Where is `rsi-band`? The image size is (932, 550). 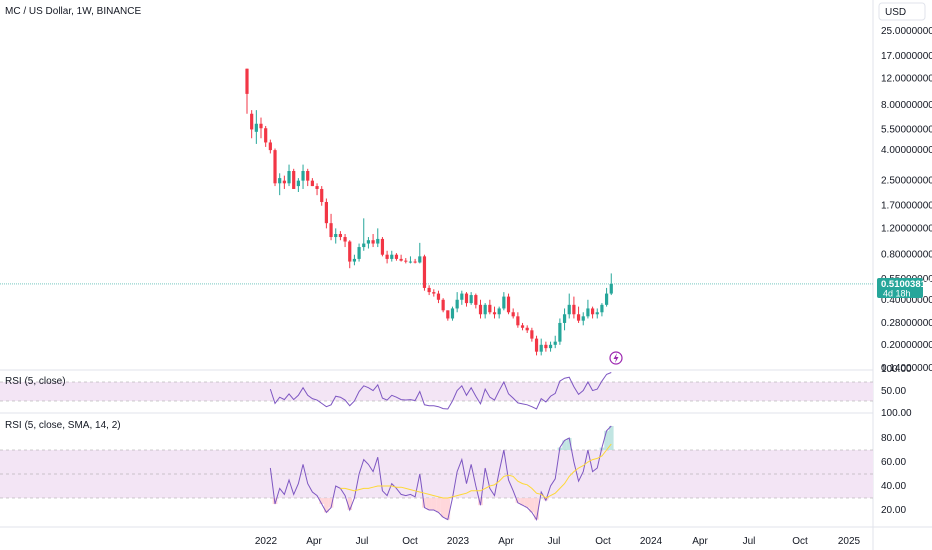 rsi-band is located at coordinates (436, 391).